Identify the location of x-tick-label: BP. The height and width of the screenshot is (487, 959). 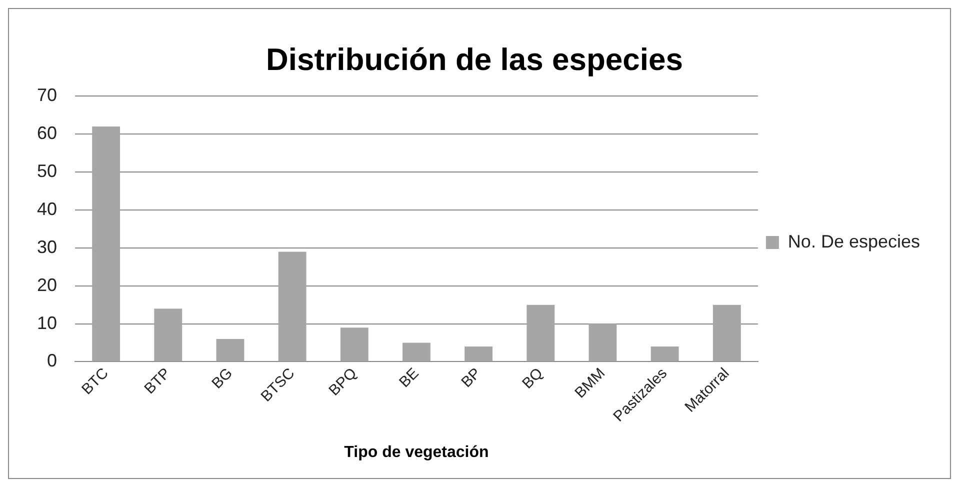
(471, 378).